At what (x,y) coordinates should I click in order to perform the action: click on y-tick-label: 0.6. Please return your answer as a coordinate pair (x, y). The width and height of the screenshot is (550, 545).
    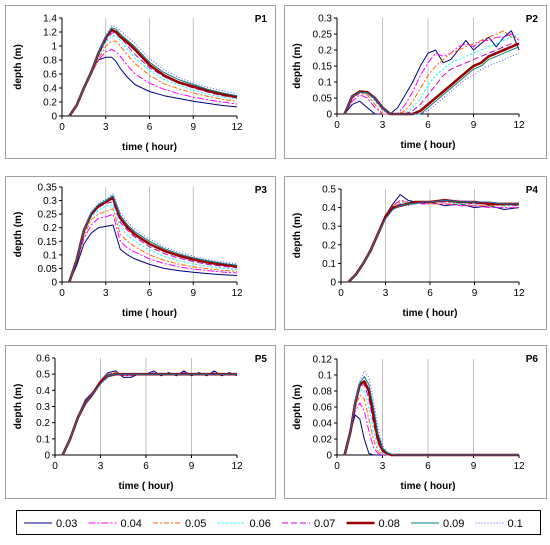
    Looking at the image, I should click on (50, 75).